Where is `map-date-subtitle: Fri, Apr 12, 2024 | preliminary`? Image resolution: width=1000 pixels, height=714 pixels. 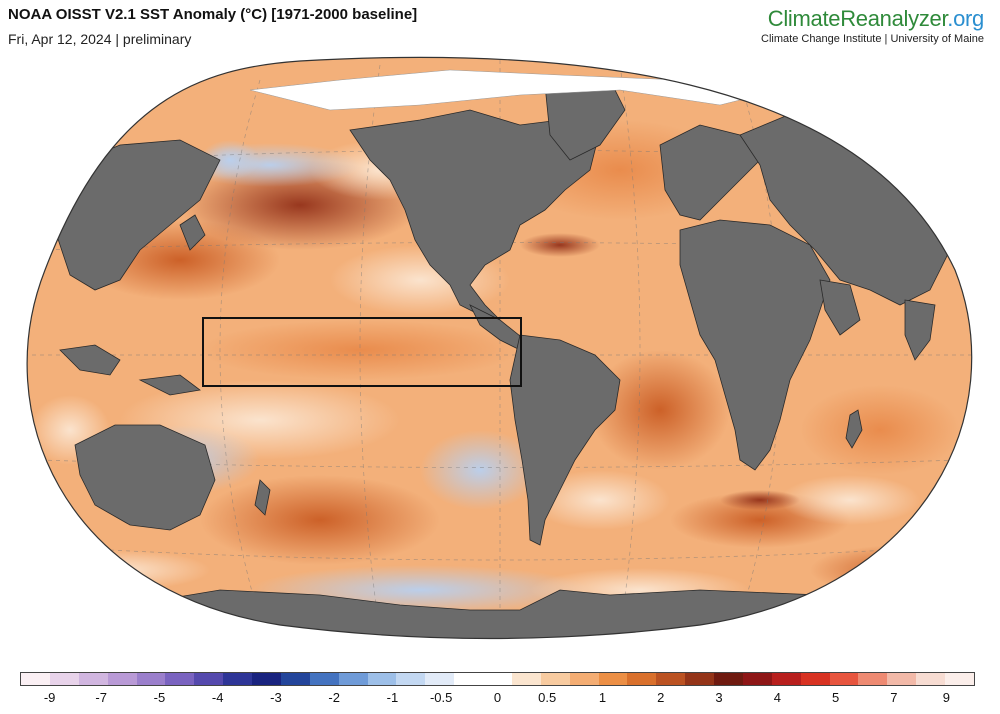 map-date-subtitle: Fri, Apr 12, 2024 | preliminary is located at coordinates (100, 39).